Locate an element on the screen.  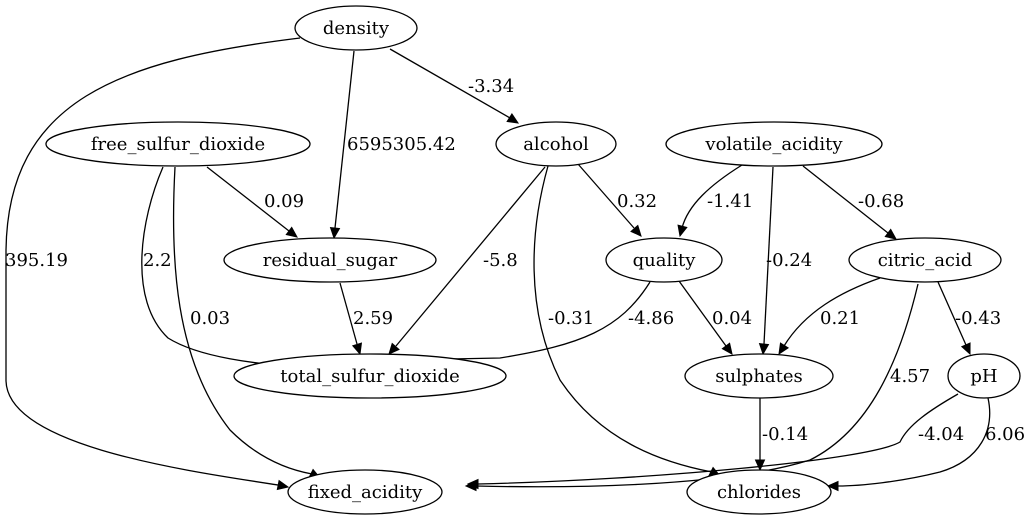
node-free-sulfur-dioxide: free_sulfur_dioxide is located at coordinates (178, 144).